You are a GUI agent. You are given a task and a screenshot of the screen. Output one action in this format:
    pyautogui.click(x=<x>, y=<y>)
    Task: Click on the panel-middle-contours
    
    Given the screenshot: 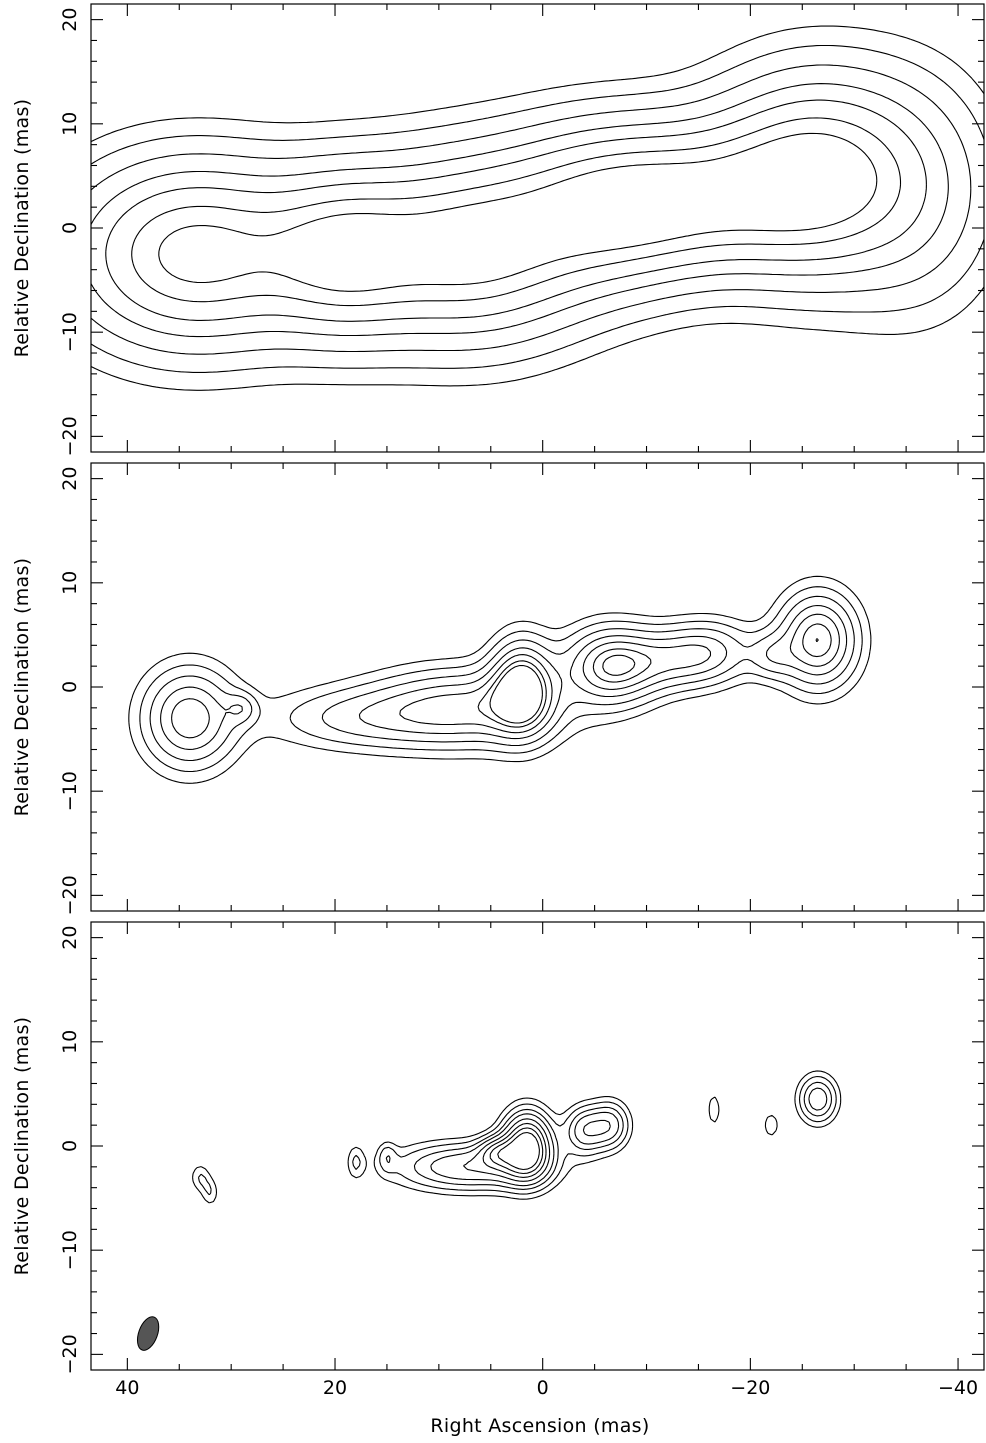 What is the action you would take?
    pyautogui.click(x=500, y=679)
    